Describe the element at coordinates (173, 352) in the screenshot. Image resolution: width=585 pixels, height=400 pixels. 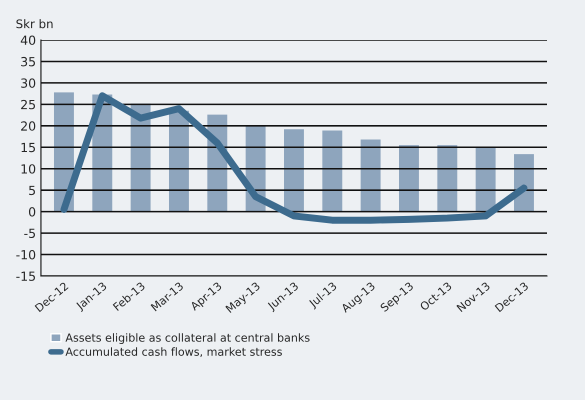
I see `legend-label: Accumulated cash flows, market stress` at that location.